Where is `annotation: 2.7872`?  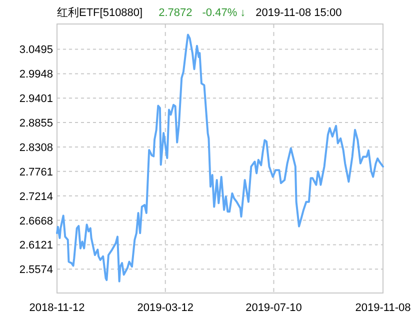
annotation: 2.7872 is located at coordinates (175, 13).